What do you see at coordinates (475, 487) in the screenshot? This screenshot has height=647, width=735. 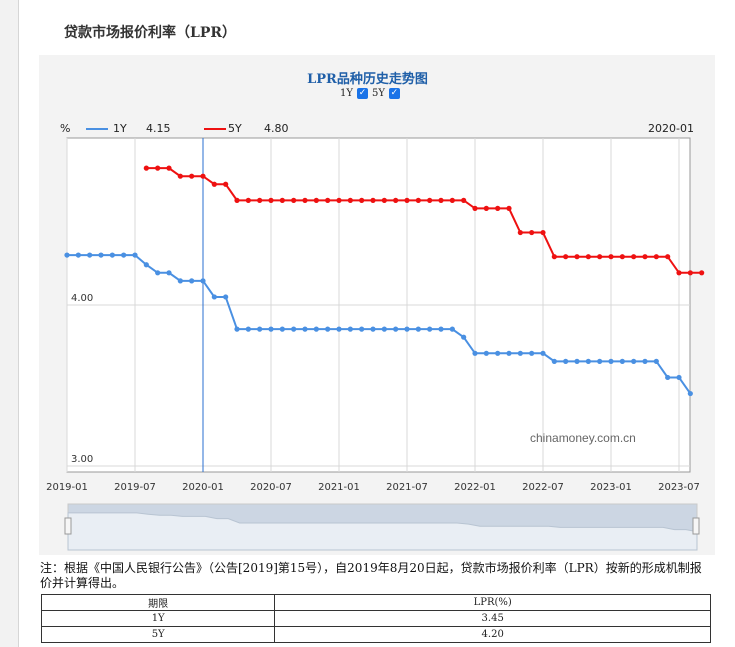 I see `x-tick-label: 2022-01` at bounding box center [475, 487].